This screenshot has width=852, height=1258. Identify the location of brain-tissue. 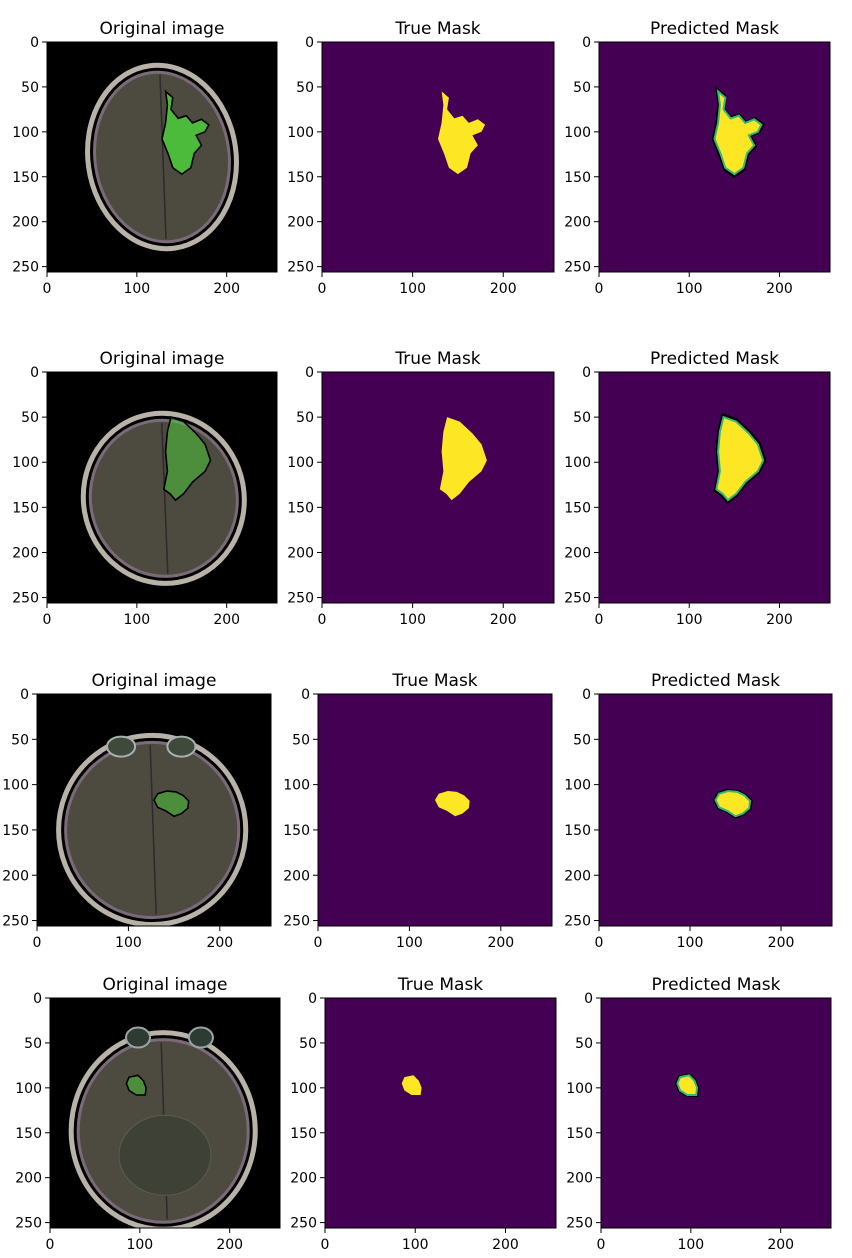
(152, 830).